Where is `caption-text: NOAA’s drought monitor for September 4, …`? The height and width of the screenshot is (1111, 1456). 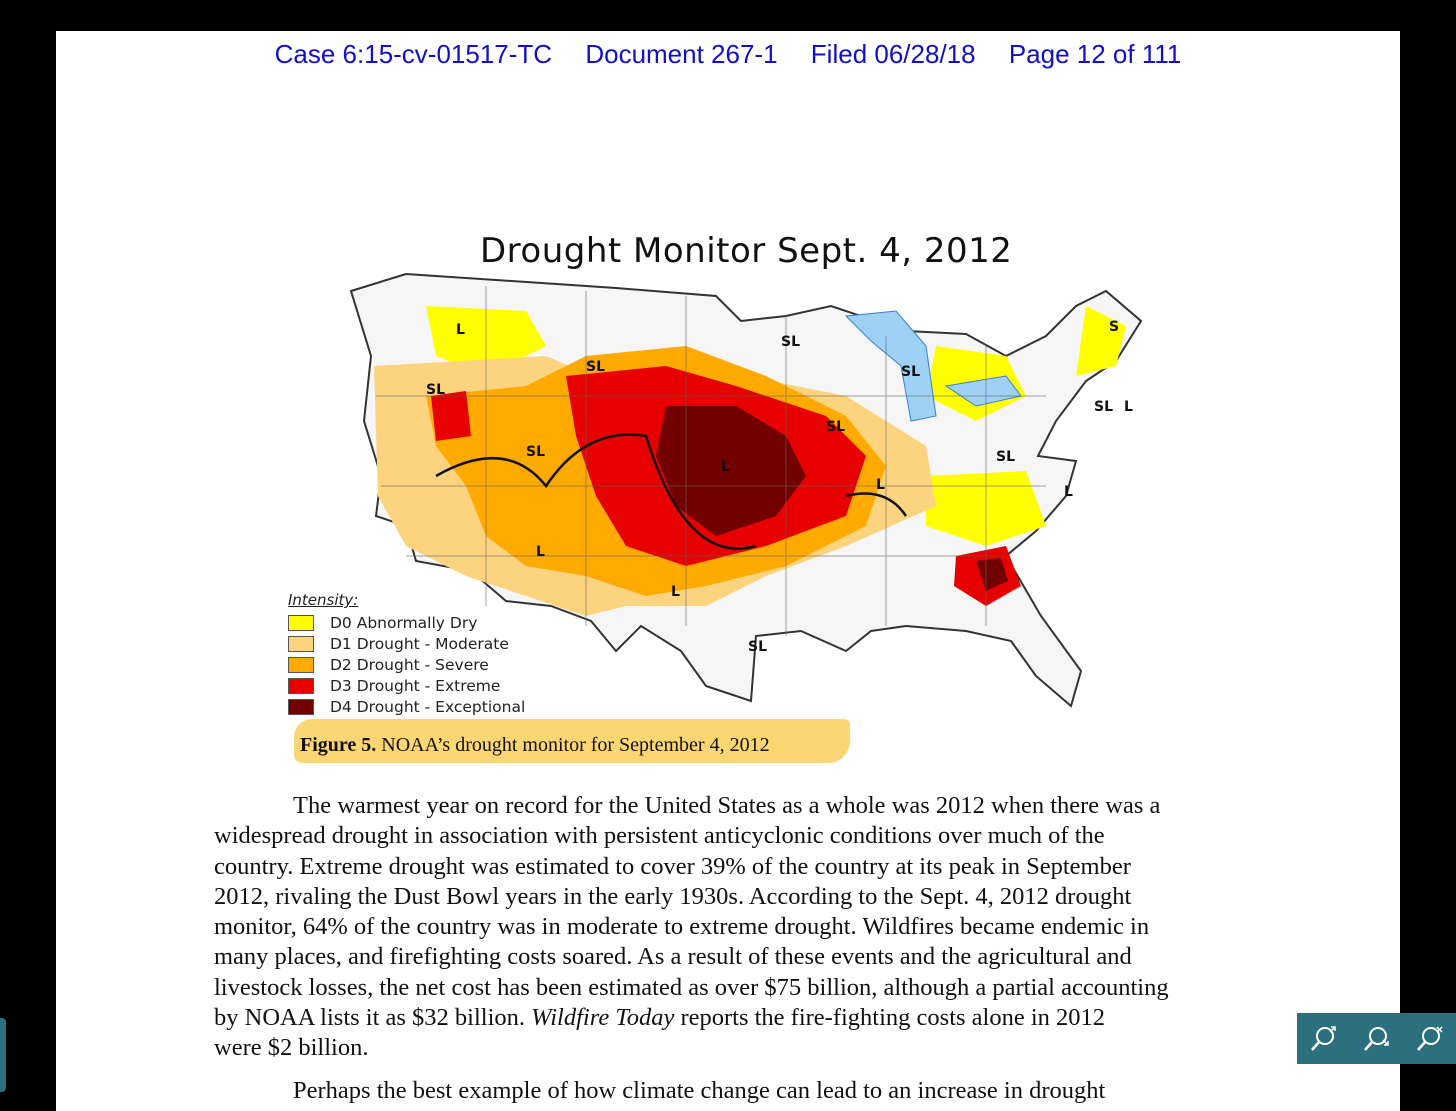 caption-text: NOAA’s drought monitor for September 4, … is located at coordinates (573, 745).